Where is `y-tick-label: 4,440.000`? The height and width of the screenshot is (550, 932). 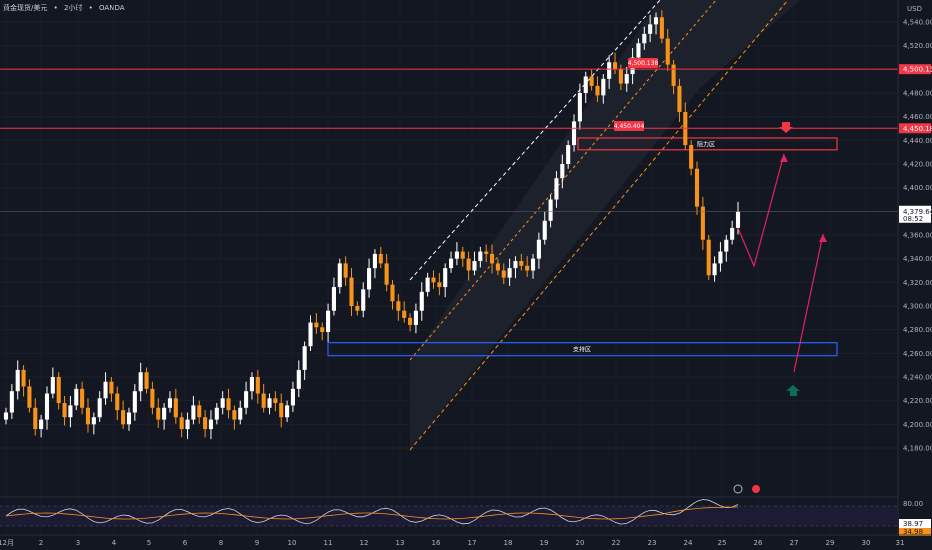 y-tick-label: 4,440.000 is located at coordinates (917, 141).